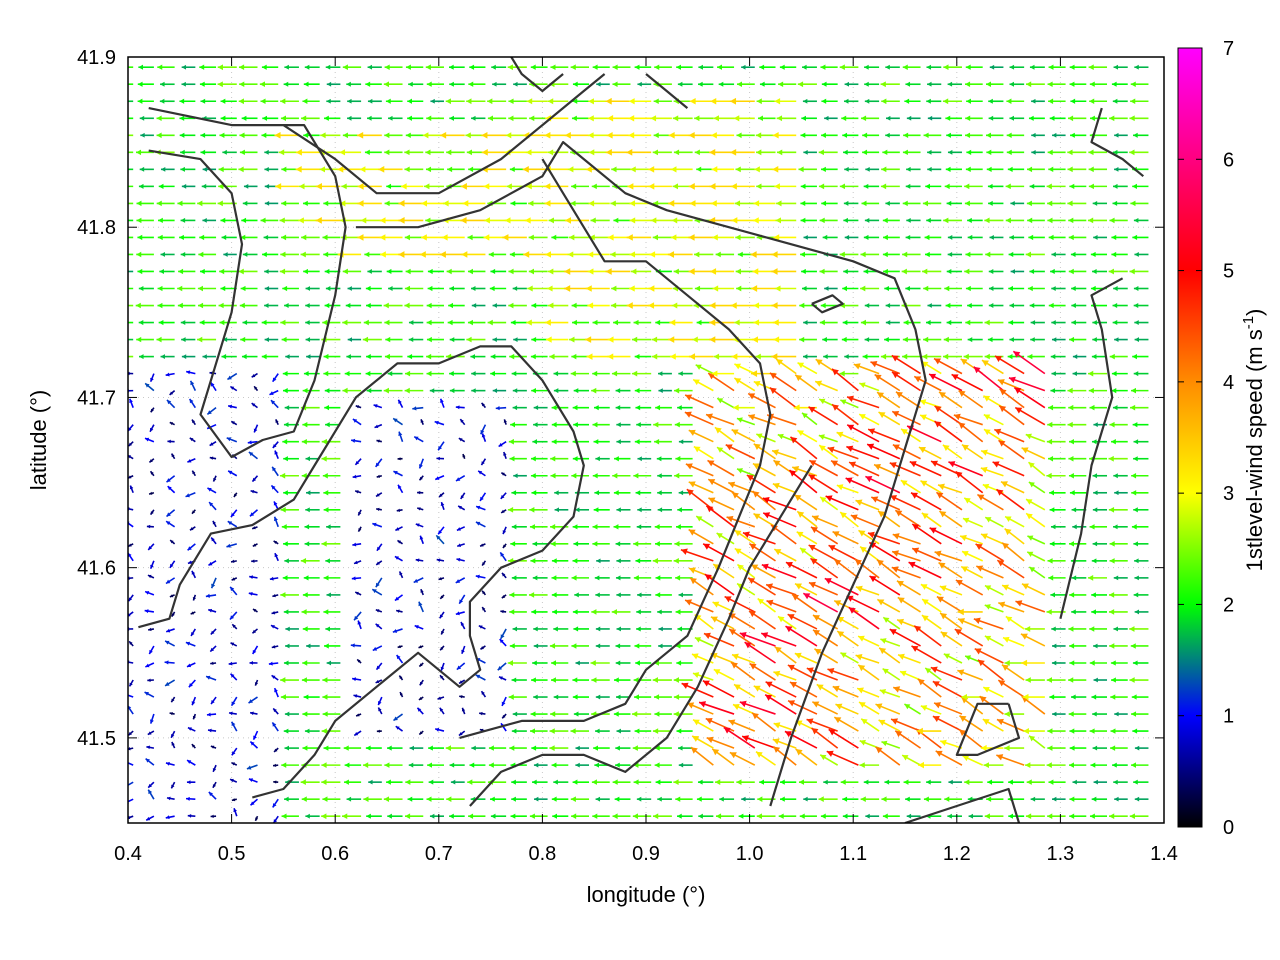 The height and width of the screenshot is (960, 1280). I want to click on y-tick-label: 41.9, so click(96, 58).